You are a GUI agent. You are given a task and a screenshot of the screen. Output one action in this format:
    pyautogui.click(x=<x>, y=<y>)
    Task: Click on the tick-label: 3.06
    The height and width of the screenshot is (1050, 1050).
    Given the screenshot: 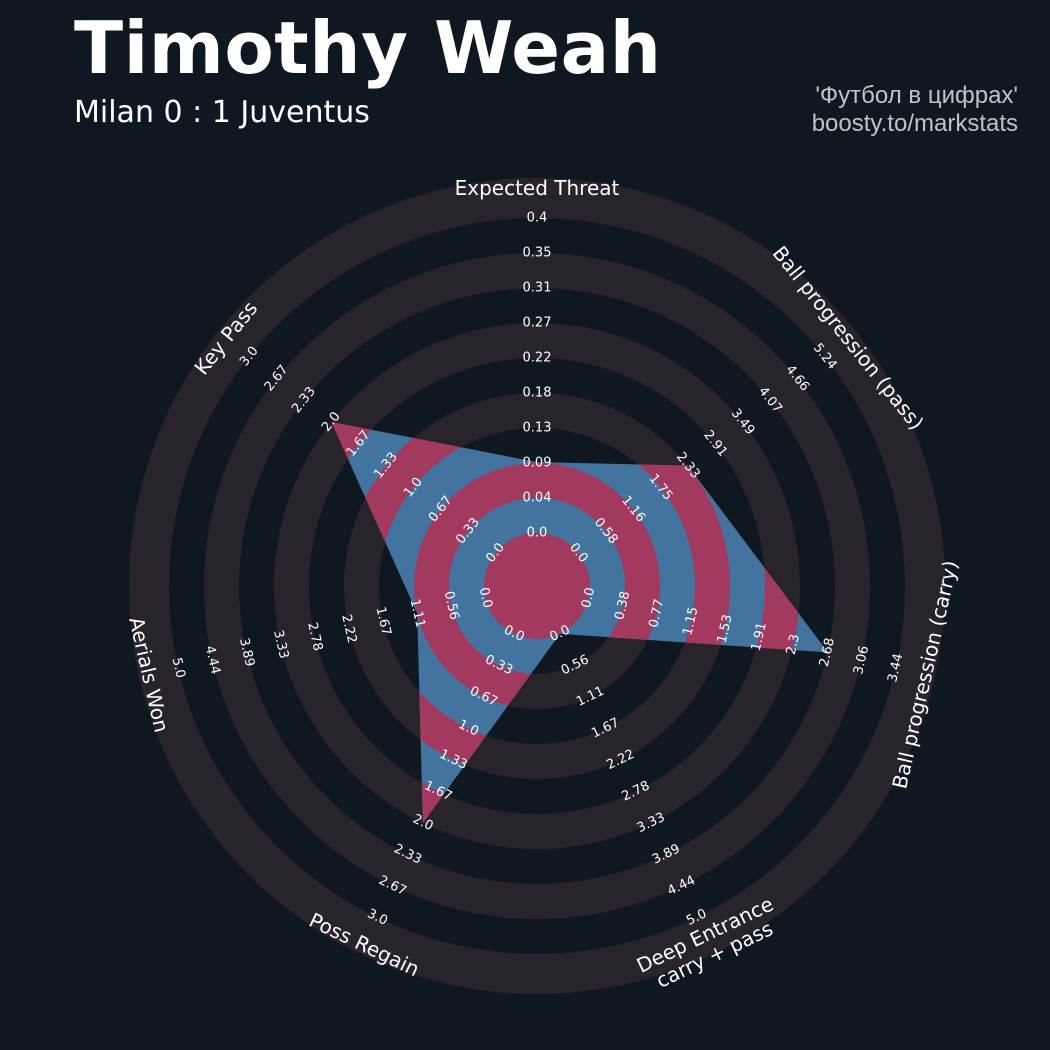 What is the action you would take?
    pyautogui.click(x=861, y=660)
    